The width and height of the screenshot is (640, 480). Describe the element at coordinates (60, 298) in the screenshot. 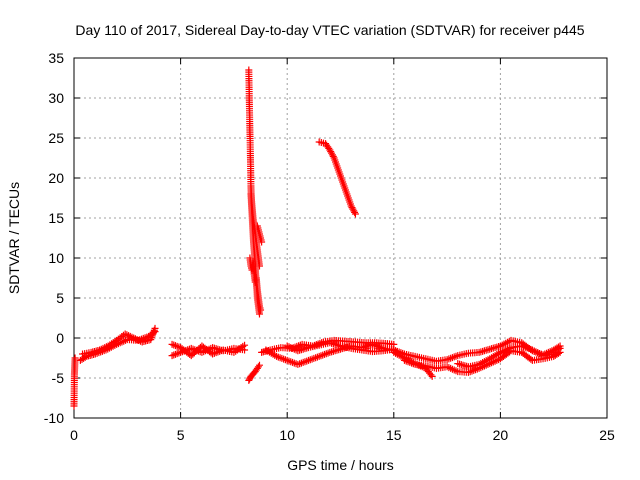

I see `y-tick-label: 5` at that location.